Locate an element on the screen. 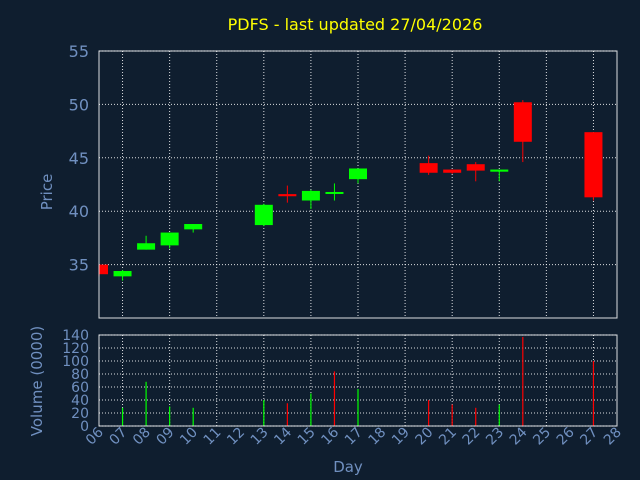  volume-y-tick-label: 60 is located at coordinates (80, 388).